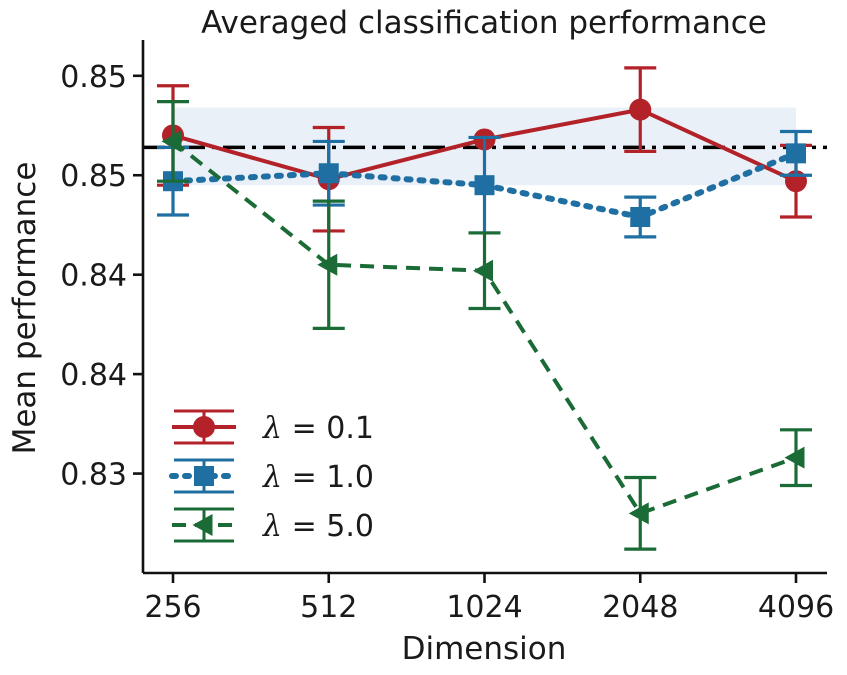 The height and width of the screenshot is (675, 847). I want to click on x-tick-label: 512, so click(328, 607).